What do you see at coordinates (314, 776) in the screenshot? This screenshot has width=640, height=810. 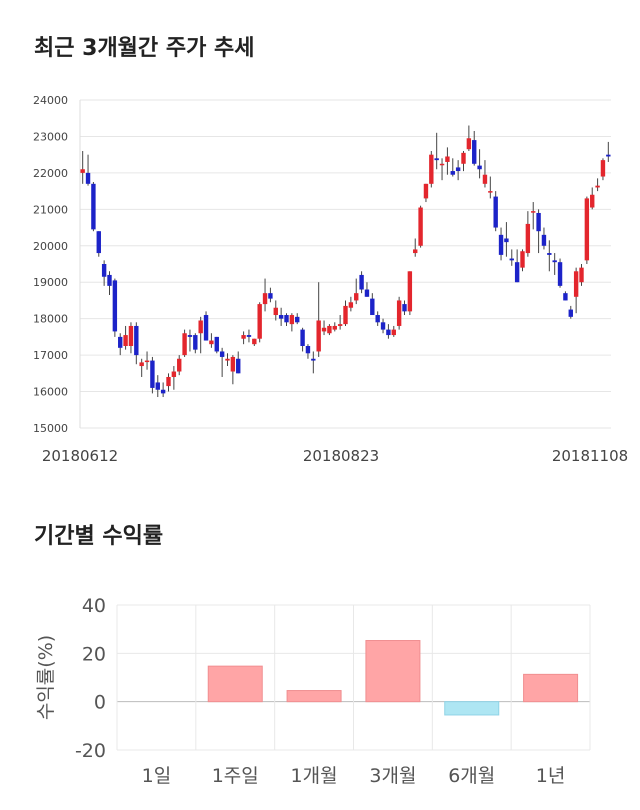 I see `x-tick-label: 1개월` at bounding box center [314, 776].